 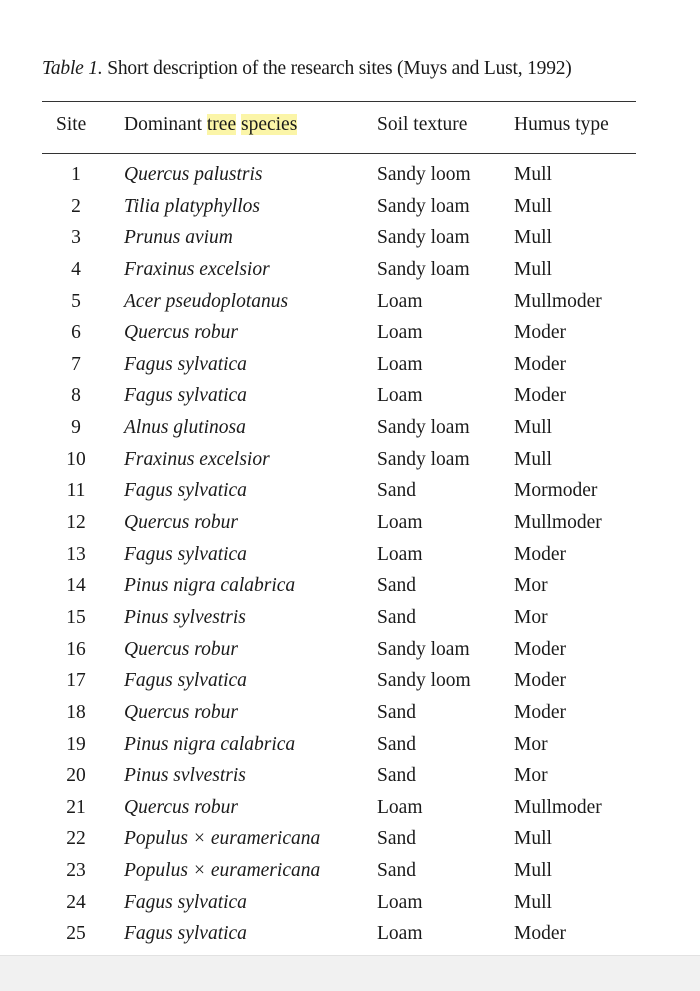 What do you see at coordinates (178, 238) in the screenshot?
I see `cell-species: Prunus avium` at bounding box center [178, 238].